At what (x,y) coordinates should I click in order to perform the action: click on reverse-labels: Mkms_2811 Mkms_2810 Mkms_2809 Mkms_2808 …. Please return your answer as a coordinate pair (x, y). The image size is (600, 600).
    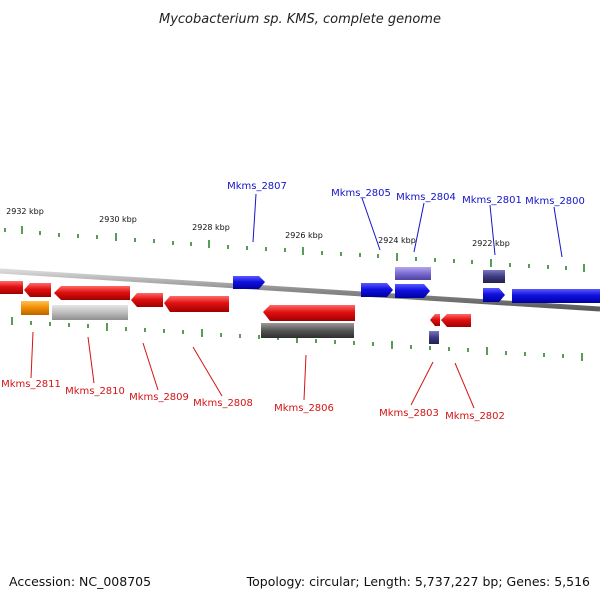
    Looking at the image, I should click on (253, 376).